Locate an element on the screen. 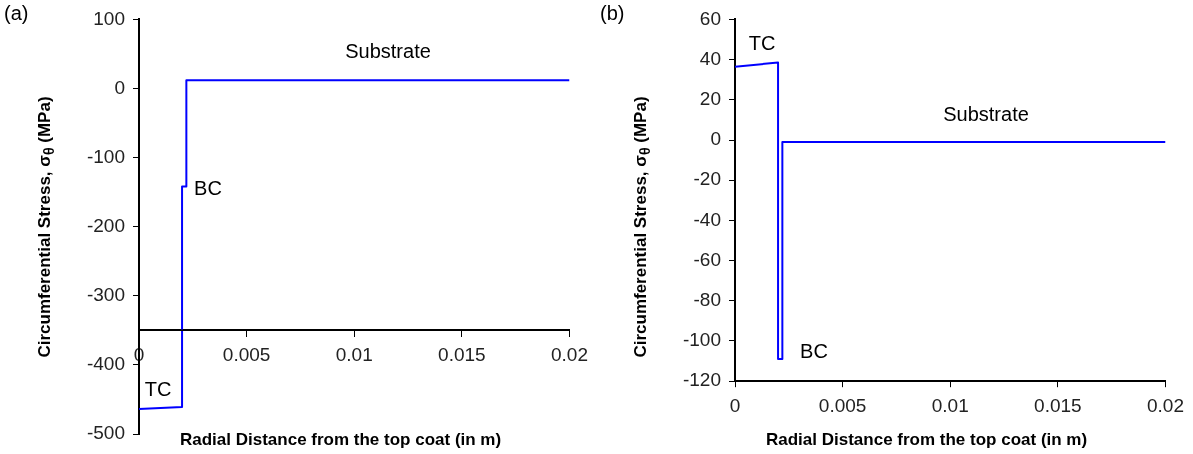  y-tick-label: 20 is located at coordinates (710, 99).